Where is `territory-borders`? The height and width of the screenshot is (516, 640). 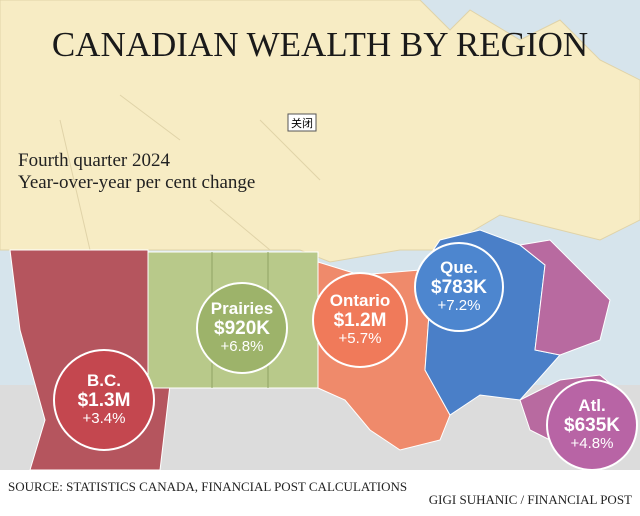 territory-borders is located at coordinates (190, 172).